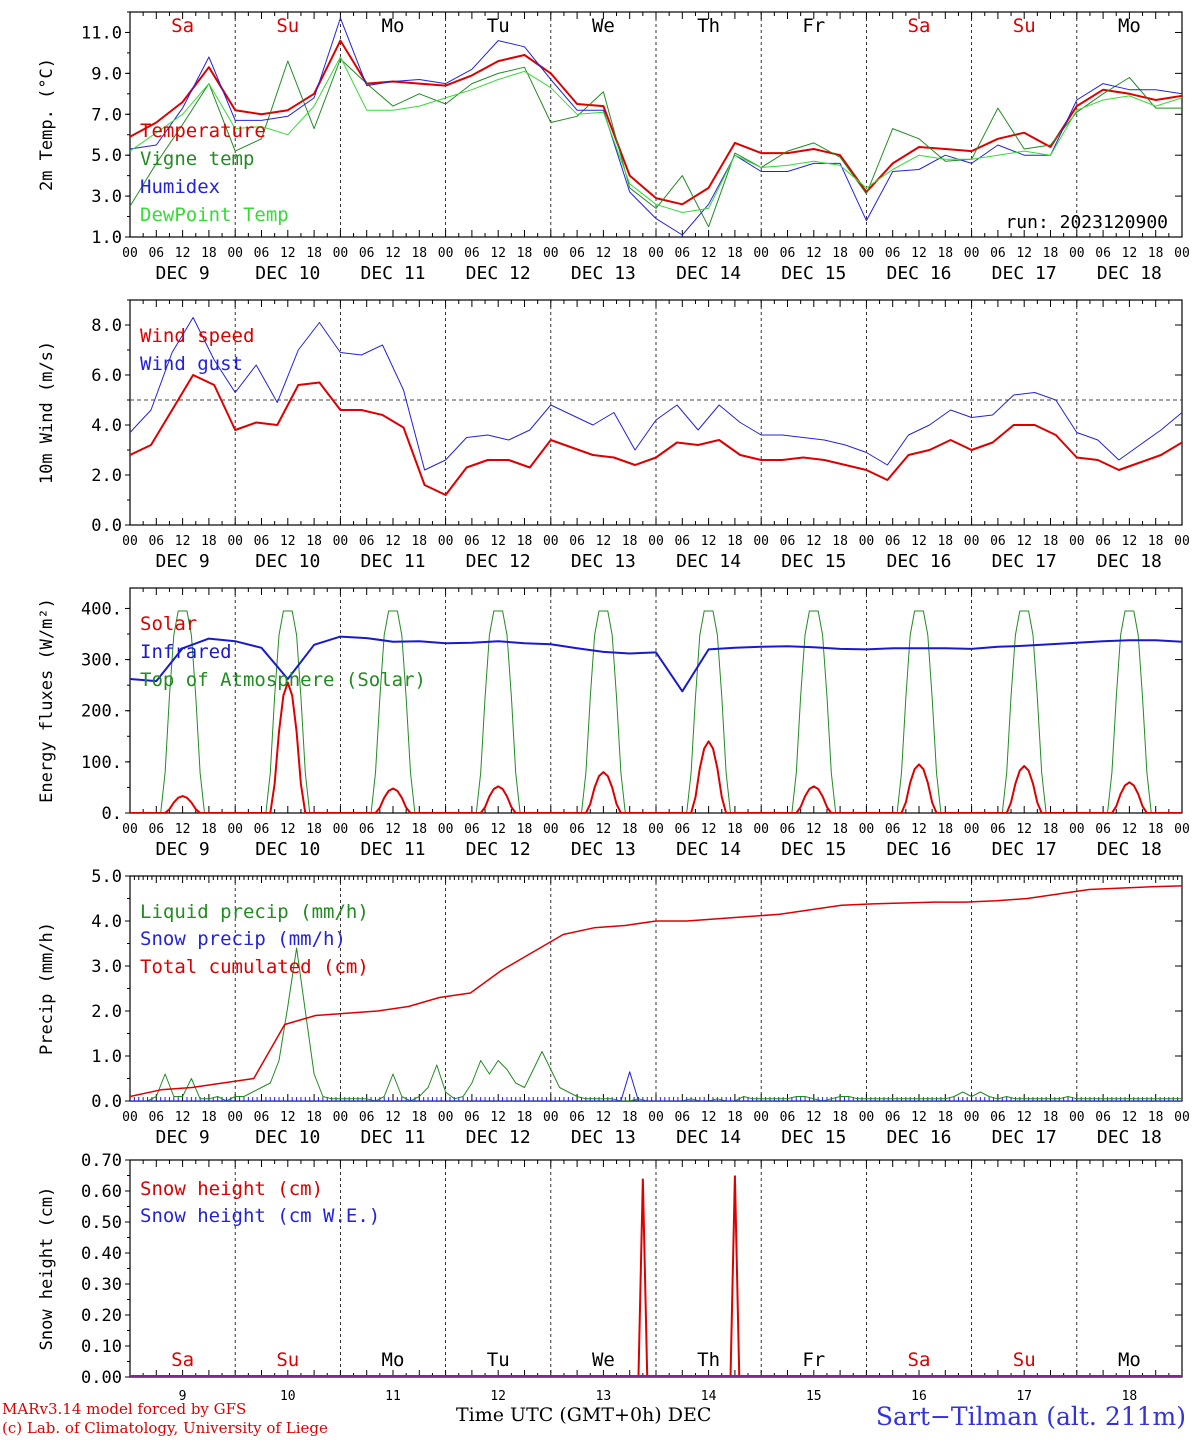 The height and width of the screenshot is (1445, 1194). I want to click on legend-entry: Top of Atmosphere (Solar), so click(283, 680).